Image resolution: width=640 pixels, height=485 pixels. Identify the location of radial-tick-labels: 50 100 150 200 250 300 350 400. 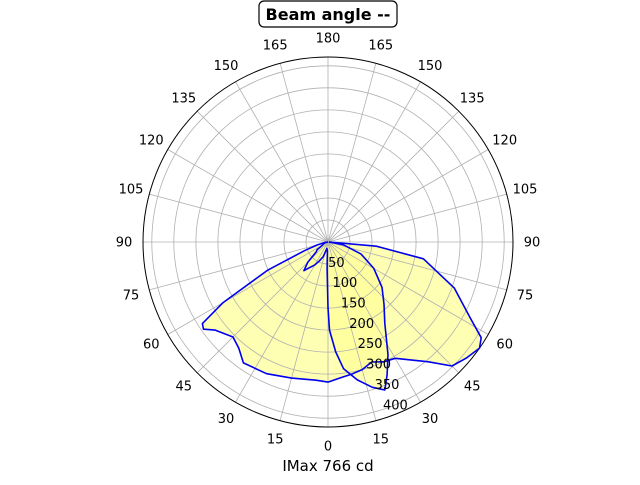
(368, 335).